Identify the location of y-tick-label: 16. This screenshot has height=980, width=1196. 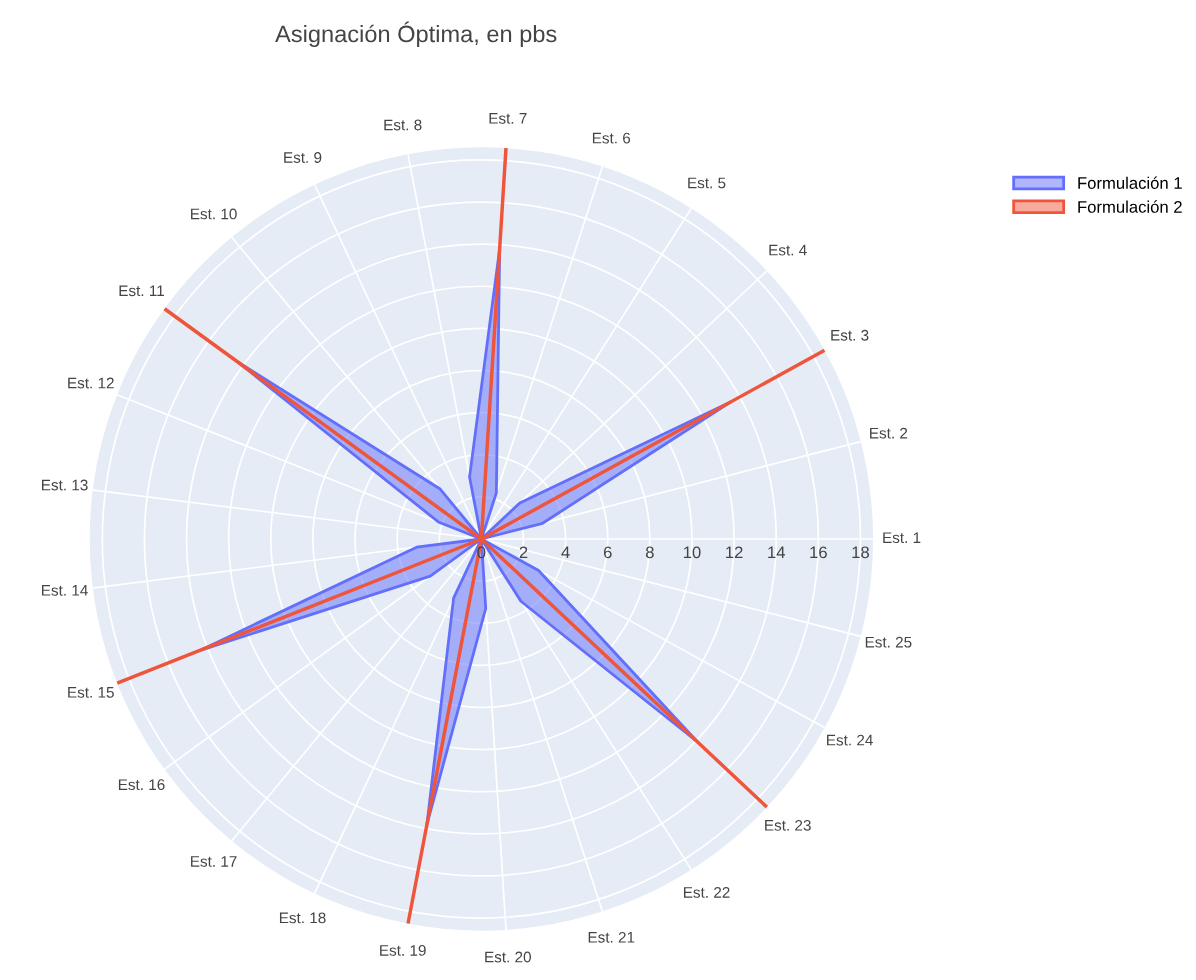
(818, 552).